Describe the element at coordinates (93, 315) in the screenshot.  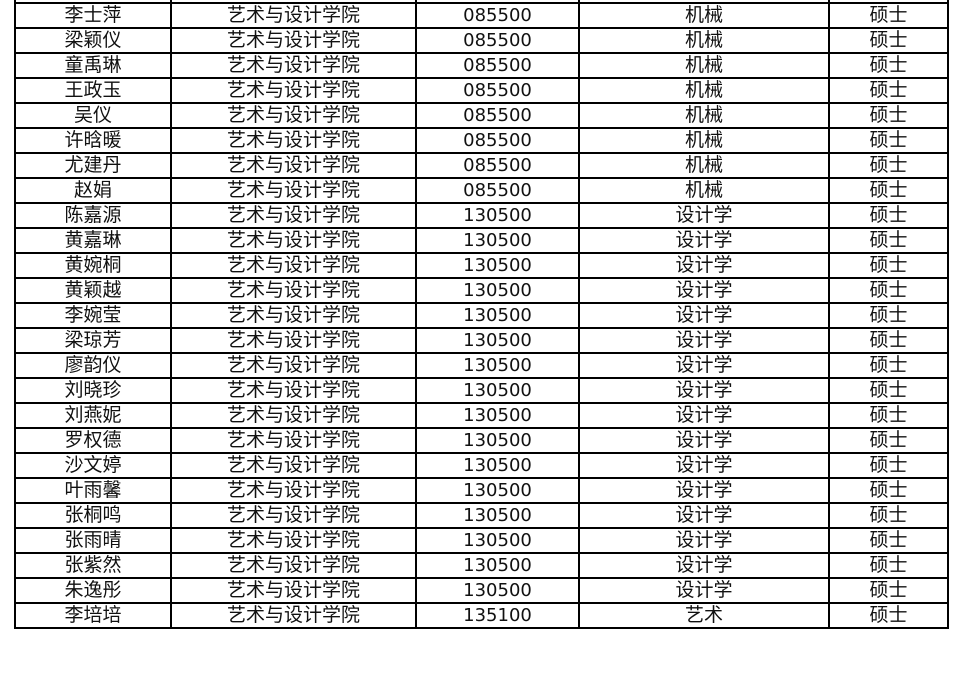
I see `name-cell: 李婉莹` at that location.